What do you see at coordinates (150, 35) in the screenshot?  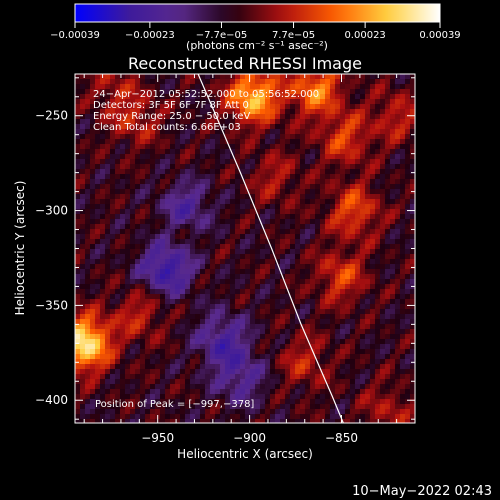 I see `colorbar-tick-label: −0.00023` at bounding box center [150, 35].